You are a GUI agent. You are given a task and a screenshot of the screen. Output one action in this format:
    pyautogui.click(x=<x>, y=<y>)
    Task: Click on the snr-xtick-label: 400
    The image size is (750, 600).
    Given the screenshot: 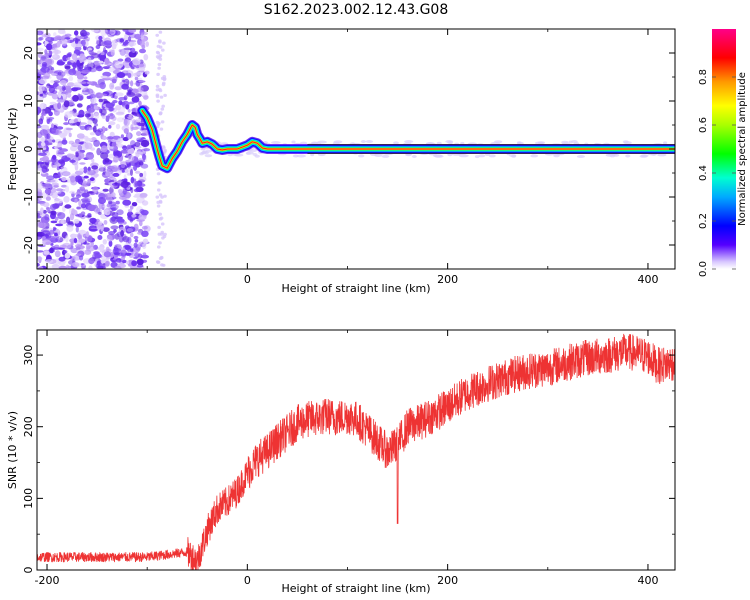 What is the action you would take?
    pyautogui.click(x=647, y=580)
    